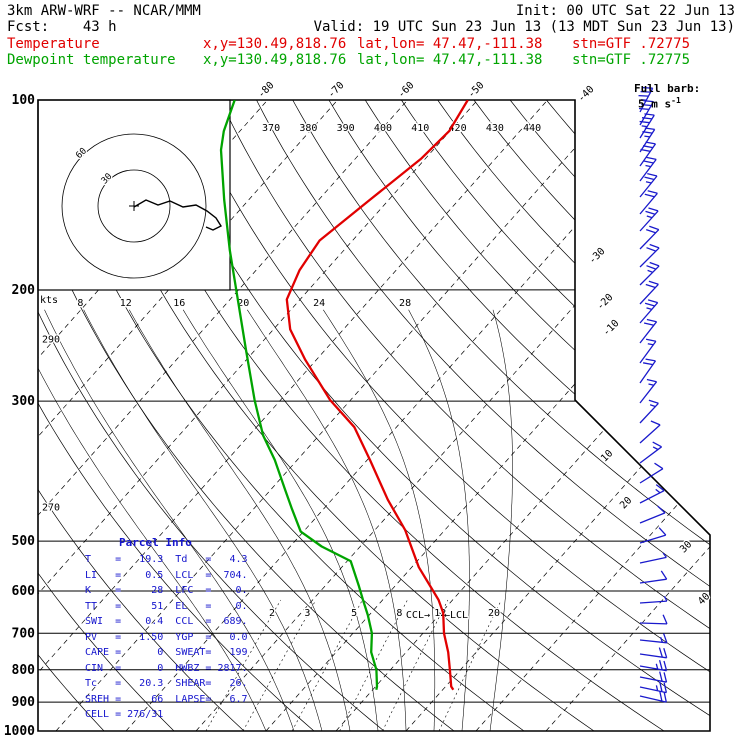 This screenshot has width=740, height=740. What do you see at coordinates (659, 103) in the screenshot?
I see `barb-legend-line2: 5 m s-1` at bounding box center [659, 103].